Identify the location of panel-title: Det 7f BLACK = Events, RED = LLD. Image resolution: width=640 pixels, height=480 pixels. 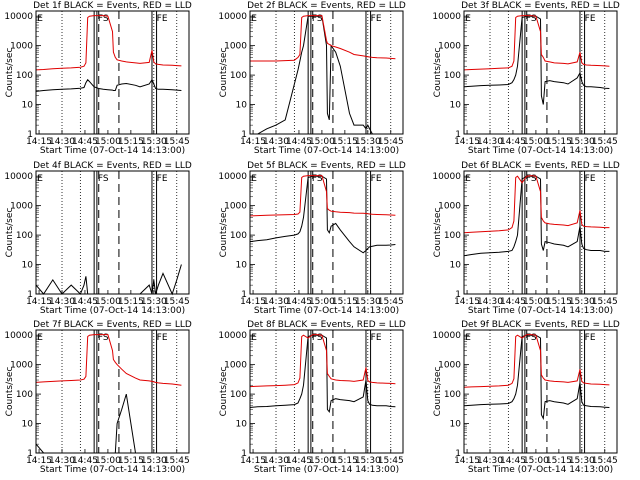
(112, 325).